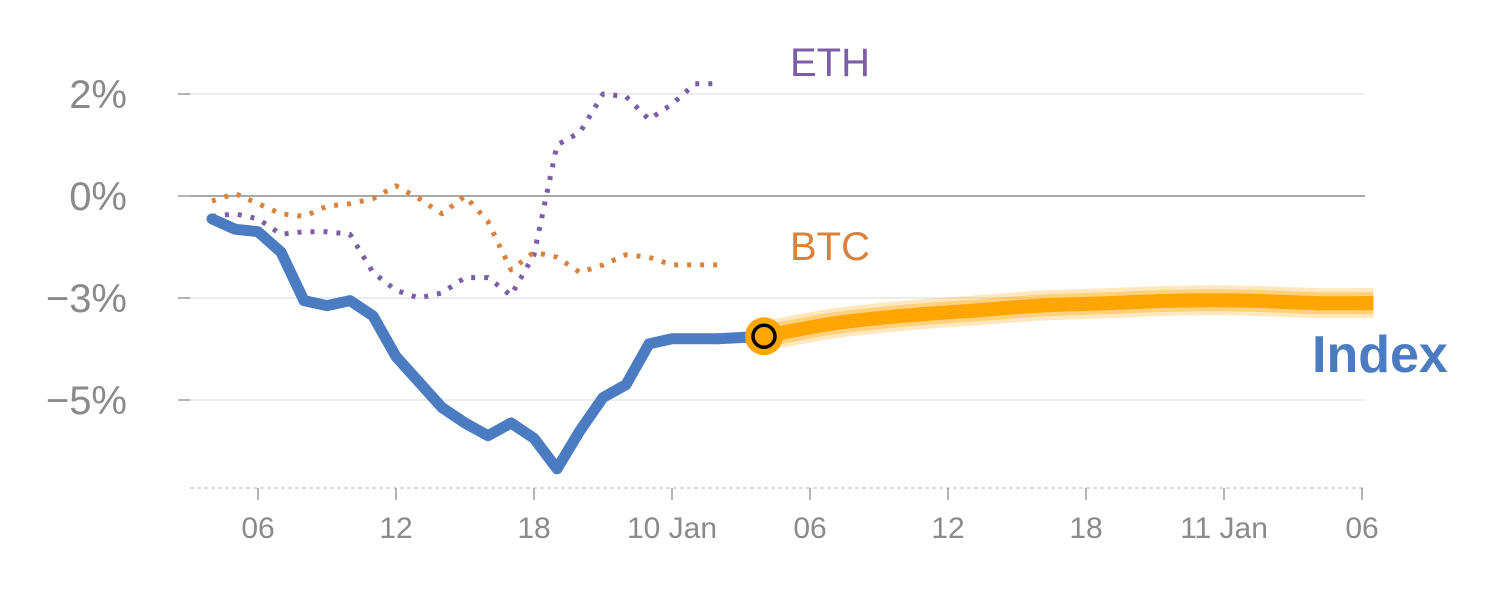 The image size is (1500, 600). Describe the element at coordinates (764, 336) in the screenshot. I see `current-value-marker-ring` at that location.